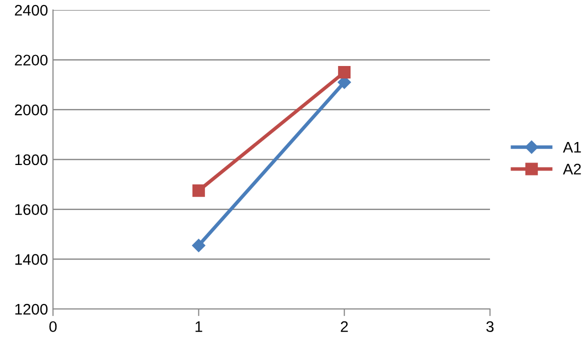  I want to click on y-tick-label: 2200, so click(31, 60).